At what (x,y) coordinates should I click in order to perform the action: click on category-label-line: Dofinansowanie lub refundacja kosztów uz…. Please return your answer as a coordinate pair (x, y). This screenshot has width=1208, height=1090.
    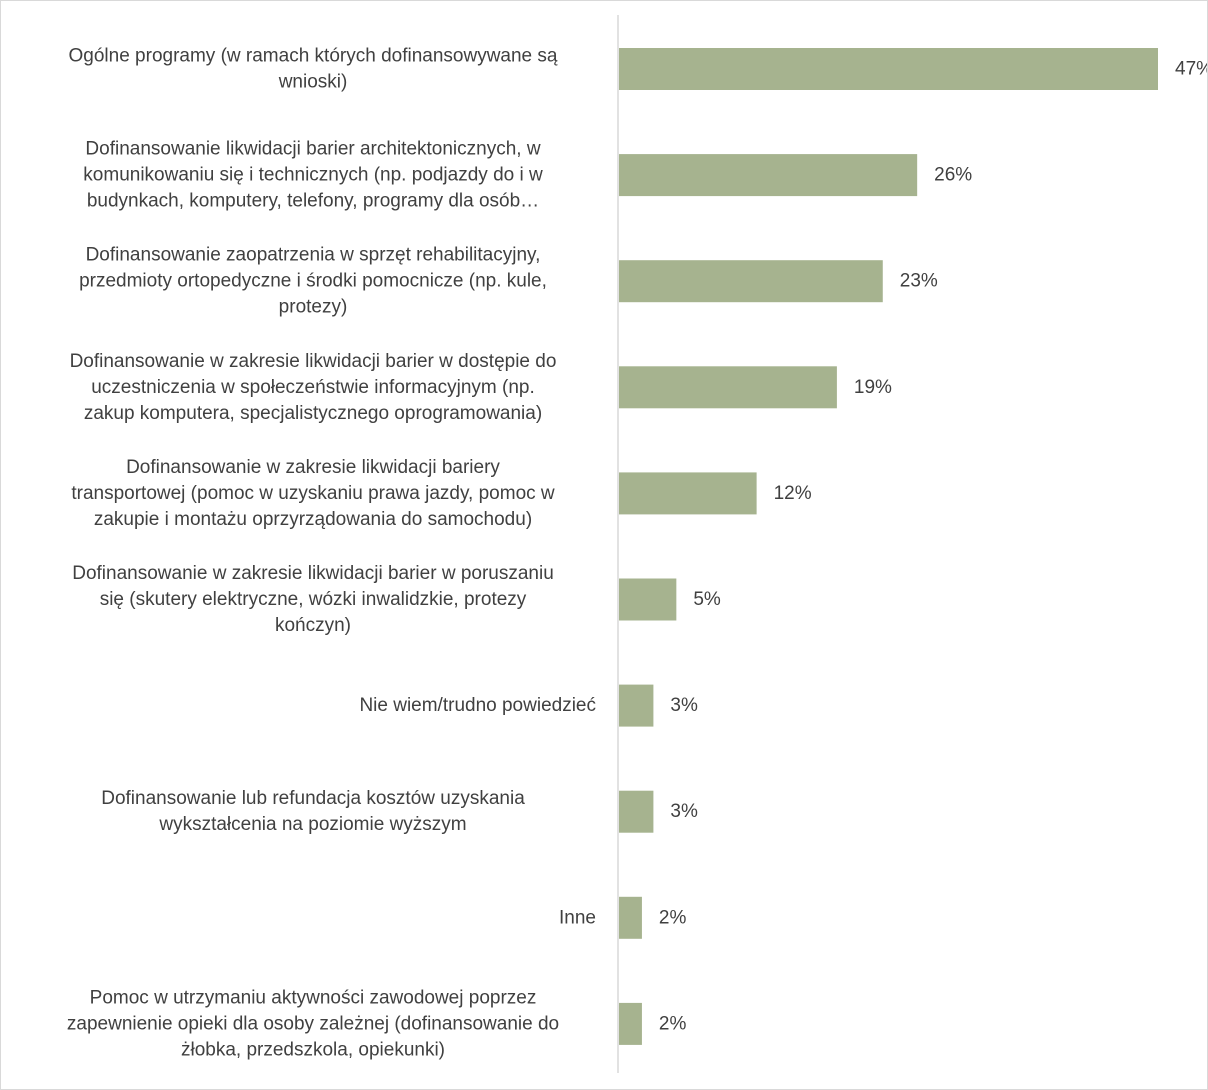
    Looking at the image, I should click on (313, 798).